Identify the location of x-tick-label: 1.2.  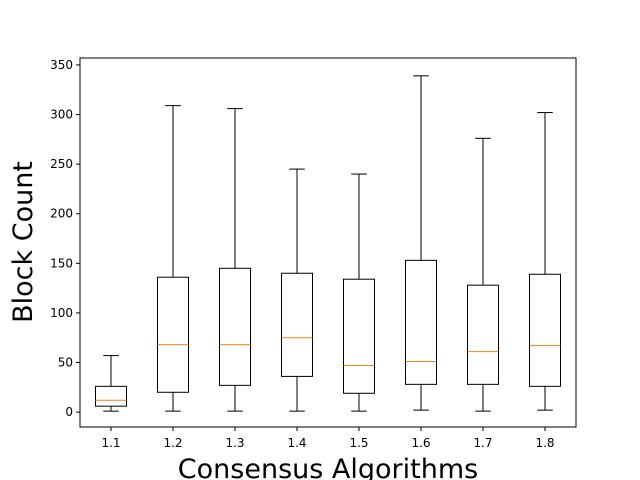
(172, 443).